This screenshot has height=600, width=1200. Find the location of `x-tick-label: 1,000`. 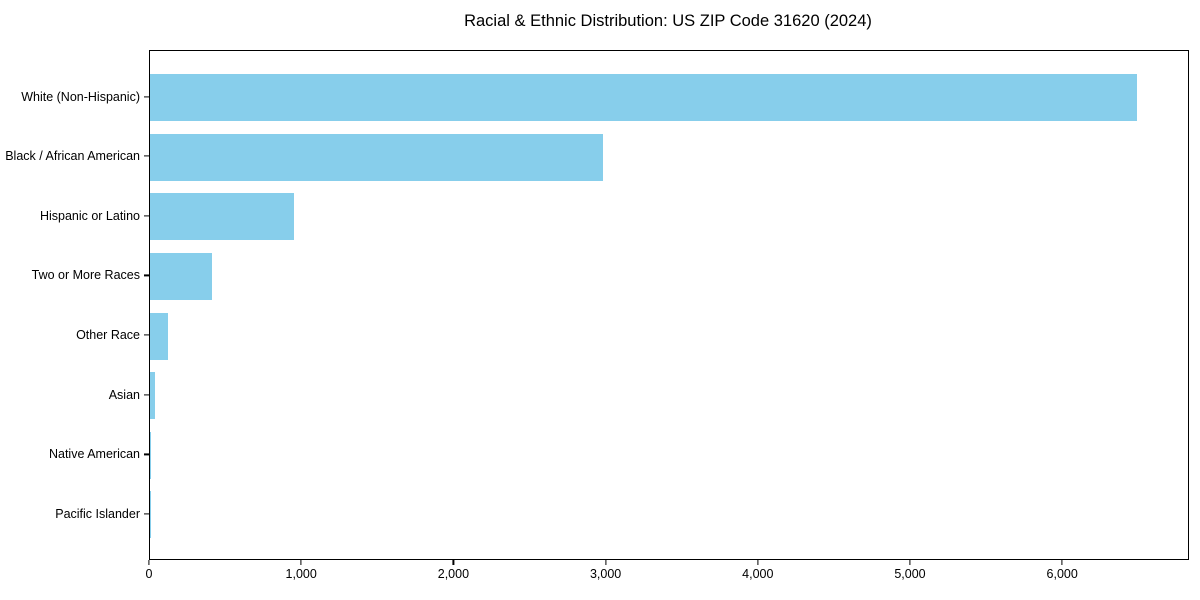

x-tick-label: 1,000 is located at coordinates (301, 574).